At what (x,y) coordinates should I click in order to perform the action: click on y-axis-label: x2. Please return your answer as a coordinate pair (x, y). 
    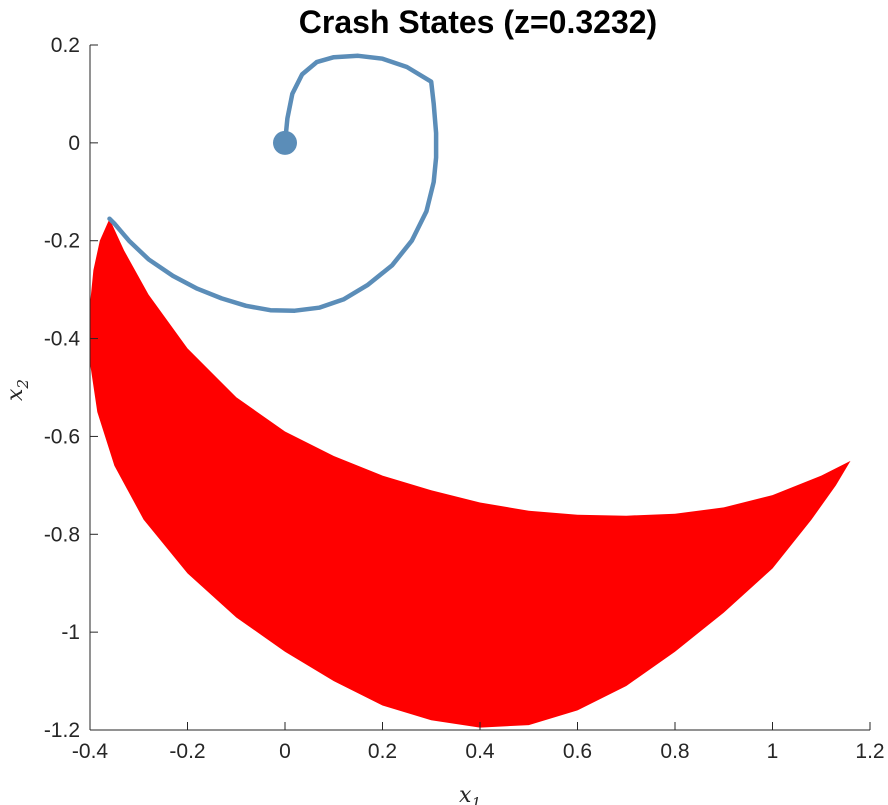
    Looking at the image, I should click on (17, 390).